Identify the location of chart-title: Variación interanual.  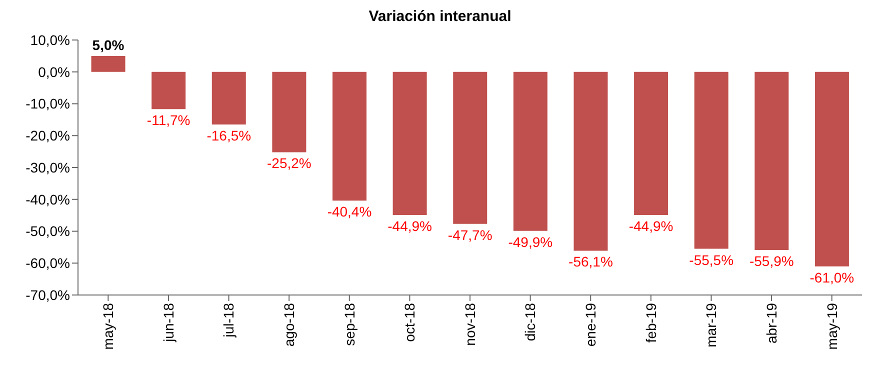
(440, 17).